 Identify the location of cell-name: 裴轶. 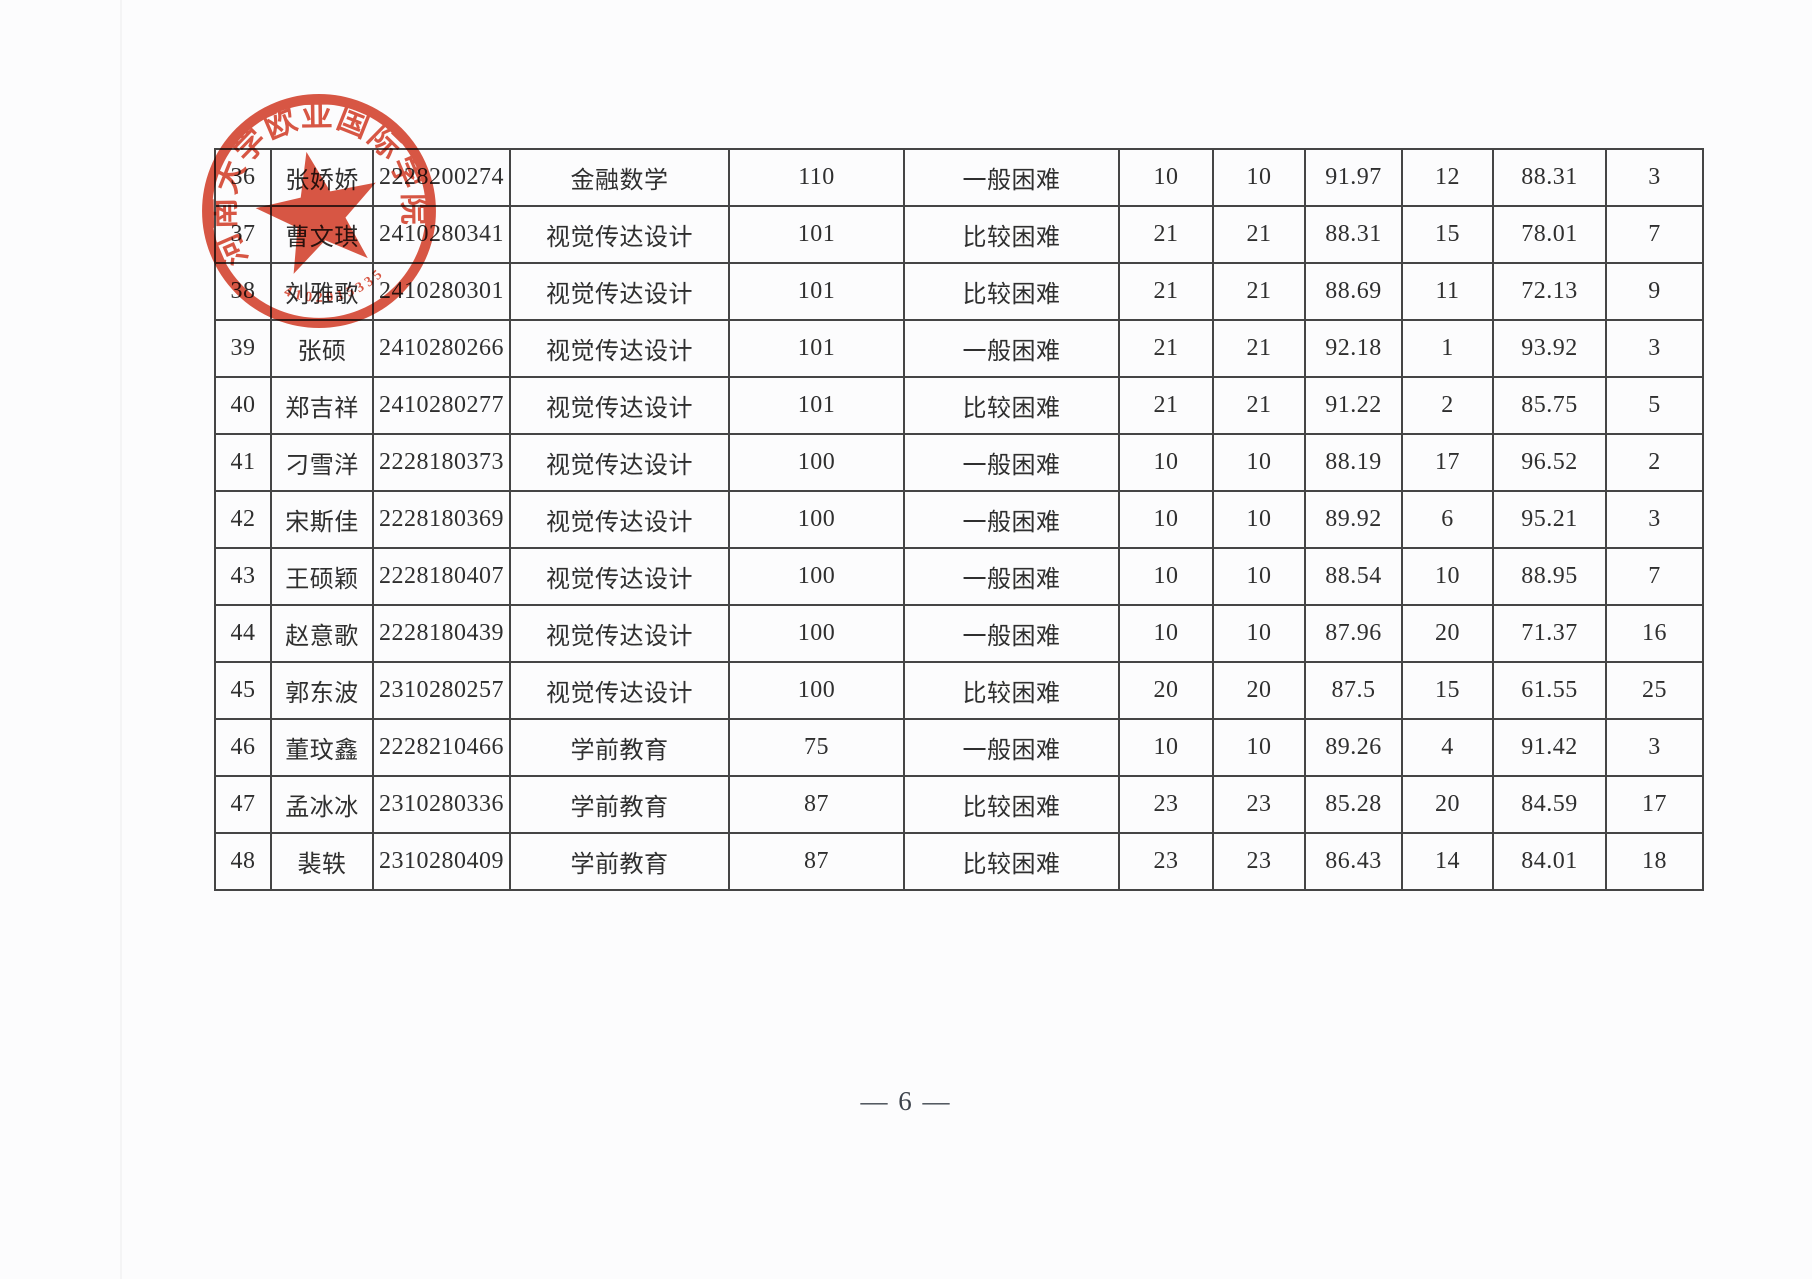
(322, 861).